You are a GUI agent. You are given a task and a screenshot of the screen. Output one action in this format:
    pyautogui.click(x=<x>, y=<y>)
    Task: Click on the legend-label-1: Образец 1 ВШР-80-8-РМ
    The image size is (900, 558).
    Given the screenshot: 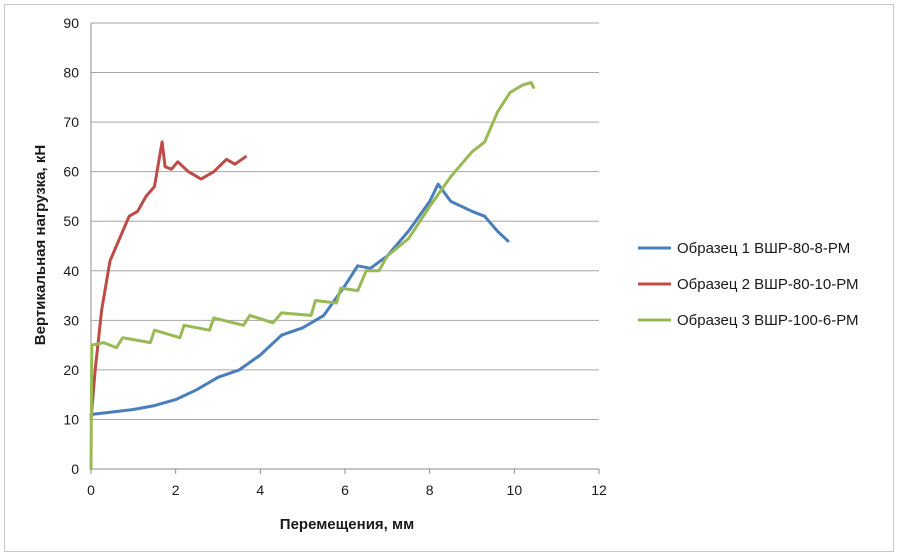 What is the action you would take?
    pyautogui.click(x=763, y=248)
    